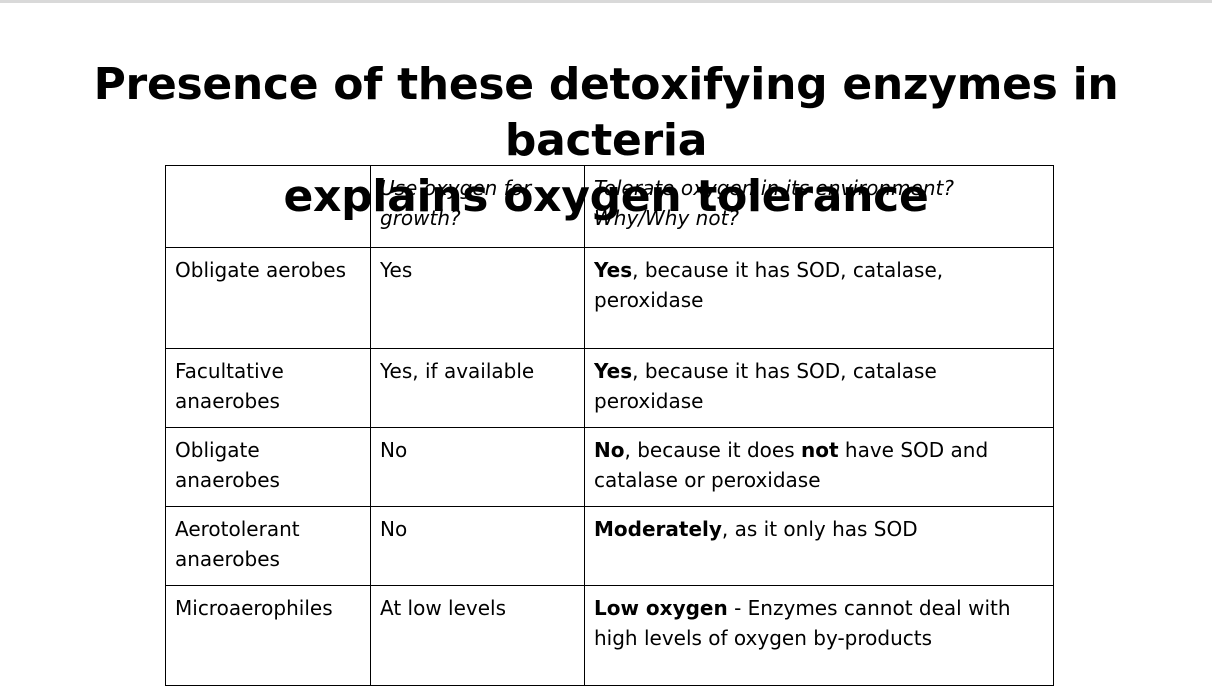 The height and width of the screenshot is (690, 1212). What do you see at coordinates (819, 450) in the screenshot?
I see `tolerance-emphasis: not` at bounding box center [819, 450].